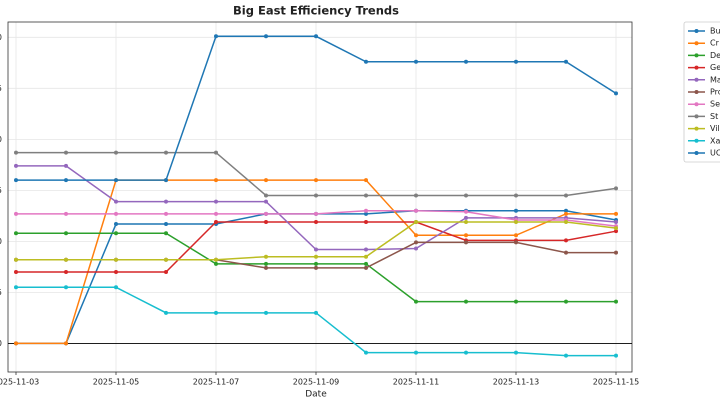 This screenshot has width=720, height=405. I want to click on x-tick-label: 2025-11-05, so click(116, 382).